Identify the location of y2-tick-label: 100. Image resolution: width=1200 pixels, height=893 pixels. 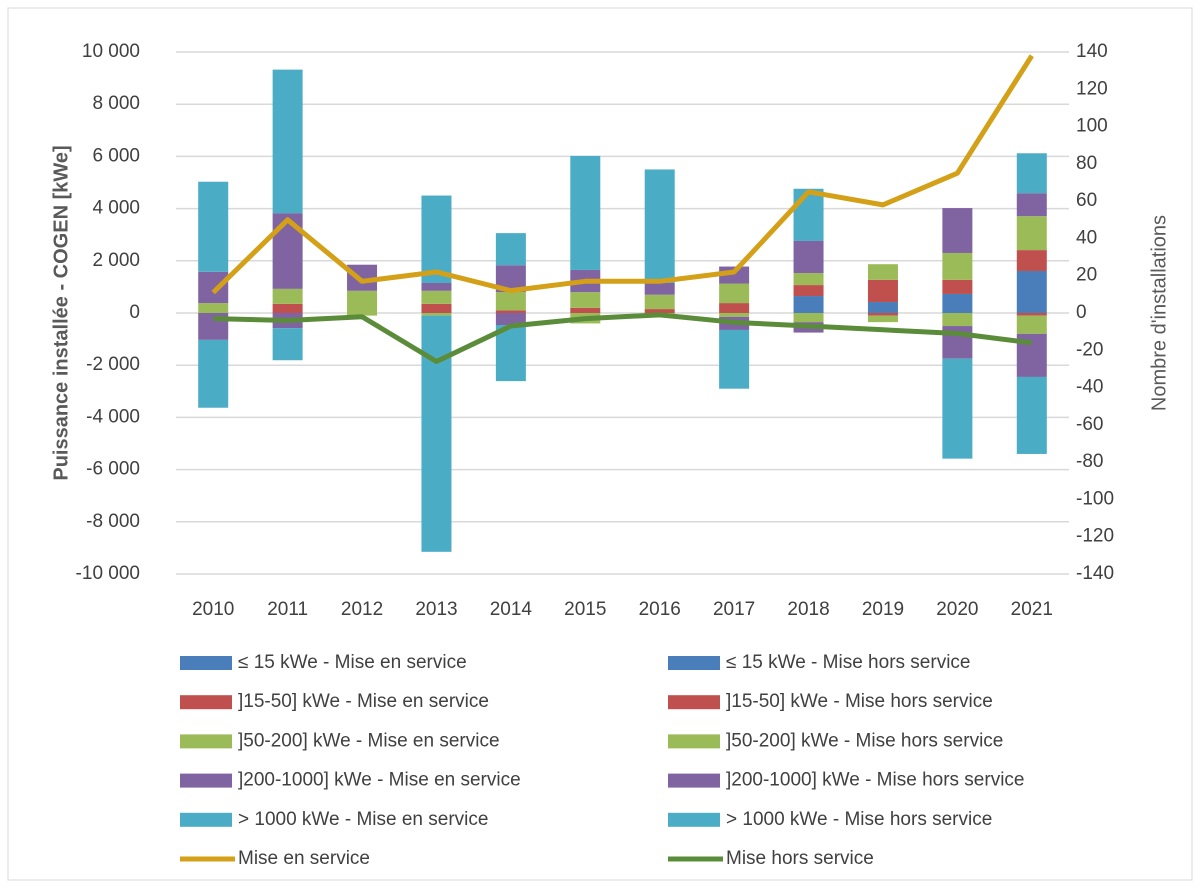
(1092, 126).